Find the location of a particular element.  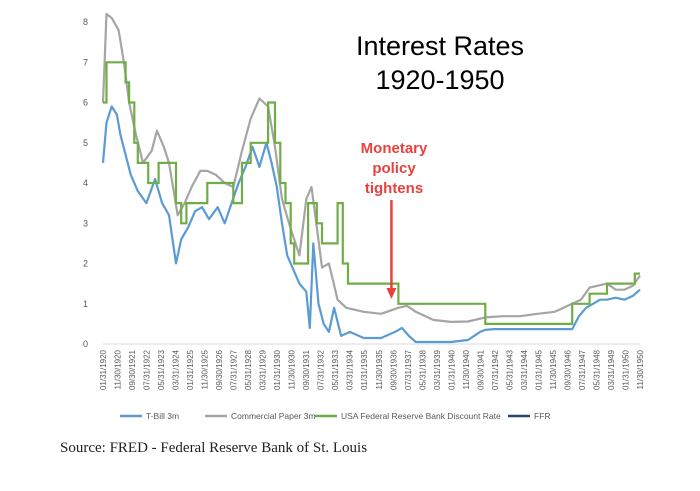

x-tick-label: 05/31/1938 is located at coordinates (422, 369).